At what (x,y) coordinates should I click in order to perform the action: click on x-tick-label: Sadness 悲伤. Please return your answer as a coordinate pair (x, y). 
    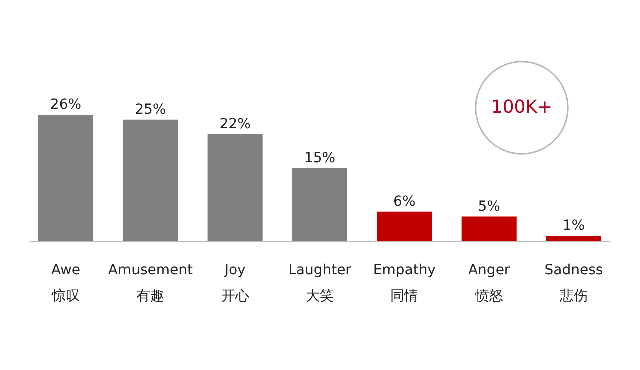
    Looking at the image, I should click on (574, 283).